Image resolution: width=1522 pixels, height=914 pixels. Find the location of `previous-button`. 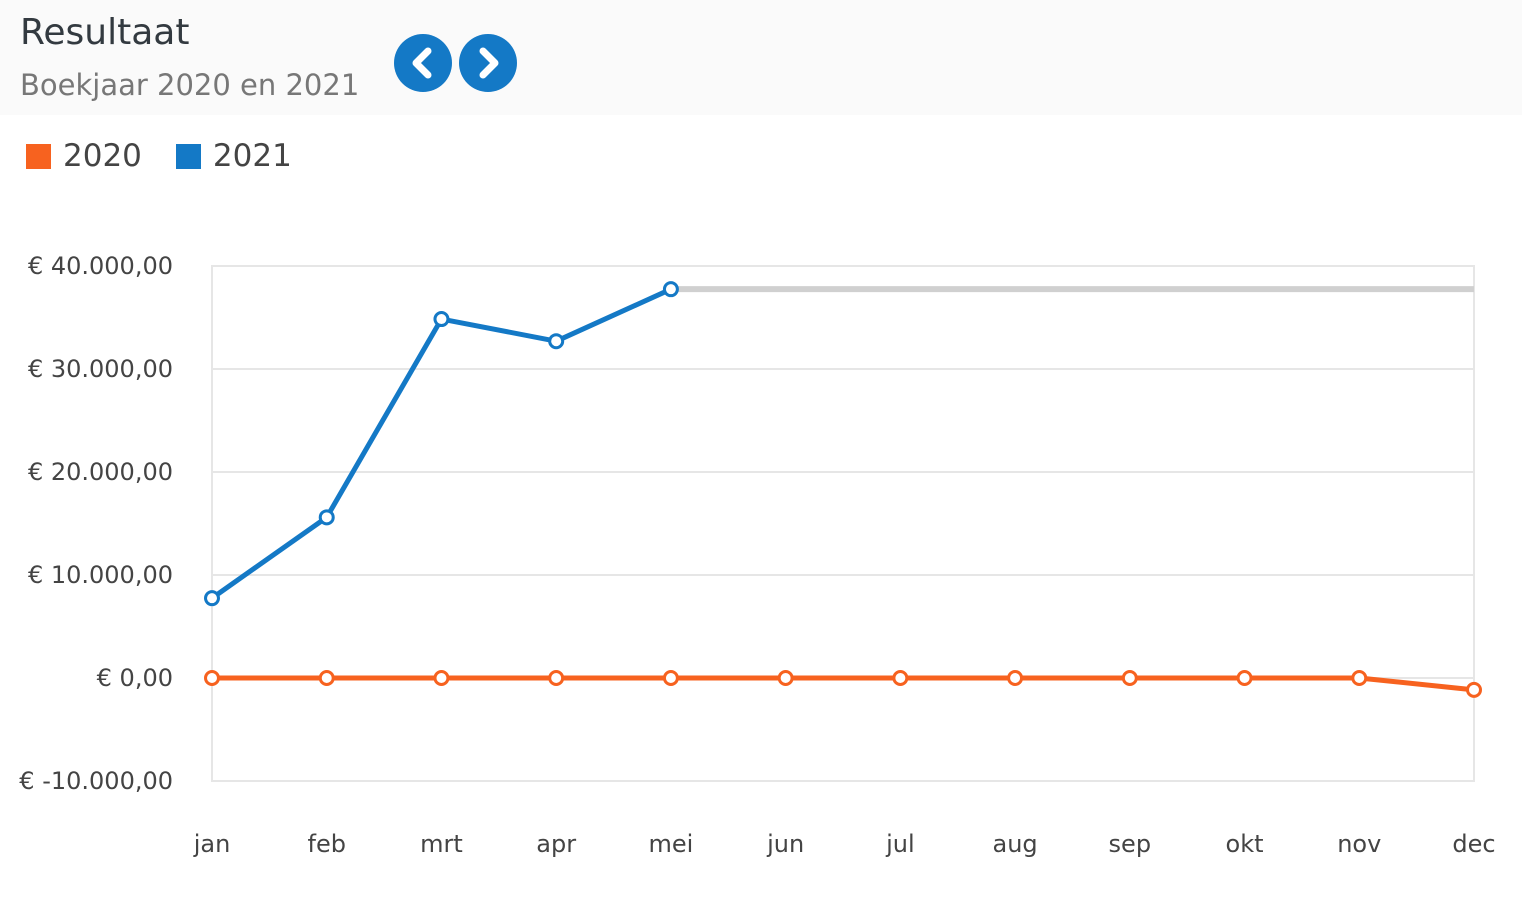

previous-button is located at coordinates (423, 63).